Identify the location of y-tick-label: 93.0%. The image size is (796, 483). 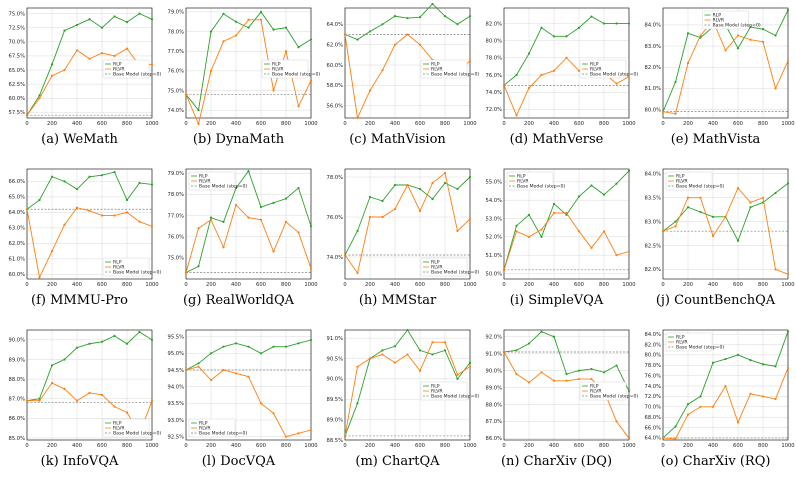
(176, 421).